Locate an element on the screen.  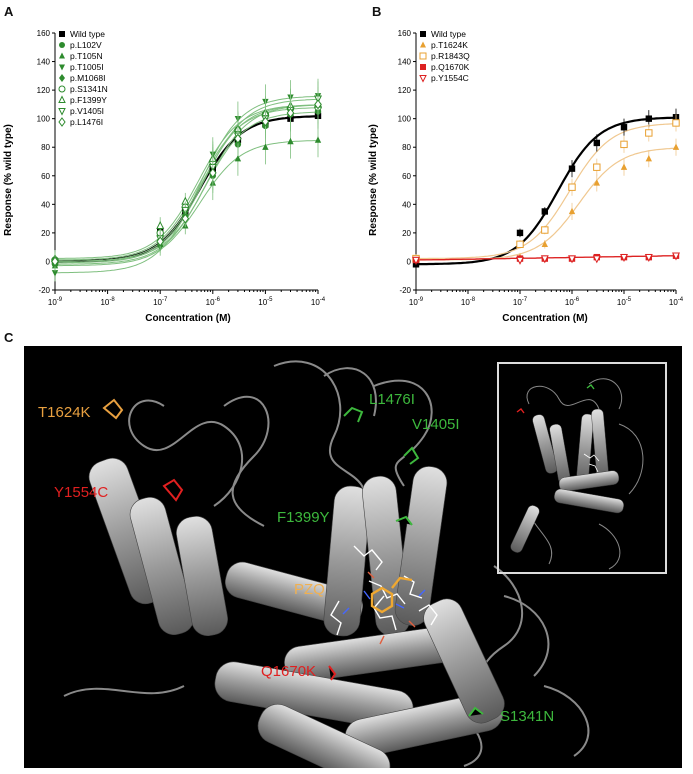
legend-entry: p.L1476I is located at coordinates (86, 122).